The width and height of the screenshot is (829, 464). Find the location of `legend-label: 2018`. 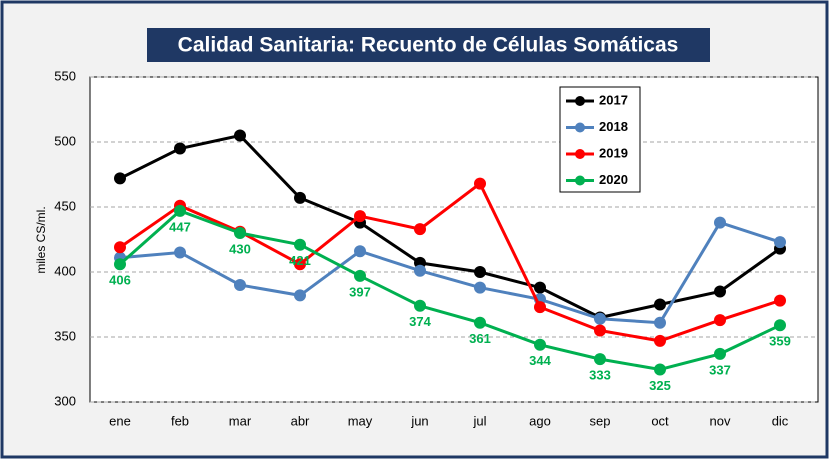

legend-label: 2018 is located at coordinates (613, 126).